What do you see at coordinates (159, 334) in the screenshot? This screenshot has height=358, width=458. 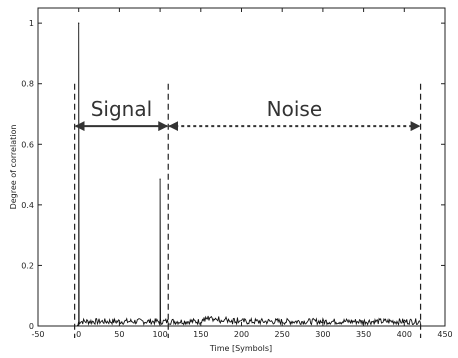 I see `x-tick-label: 100` at bounding box center [159, 334].